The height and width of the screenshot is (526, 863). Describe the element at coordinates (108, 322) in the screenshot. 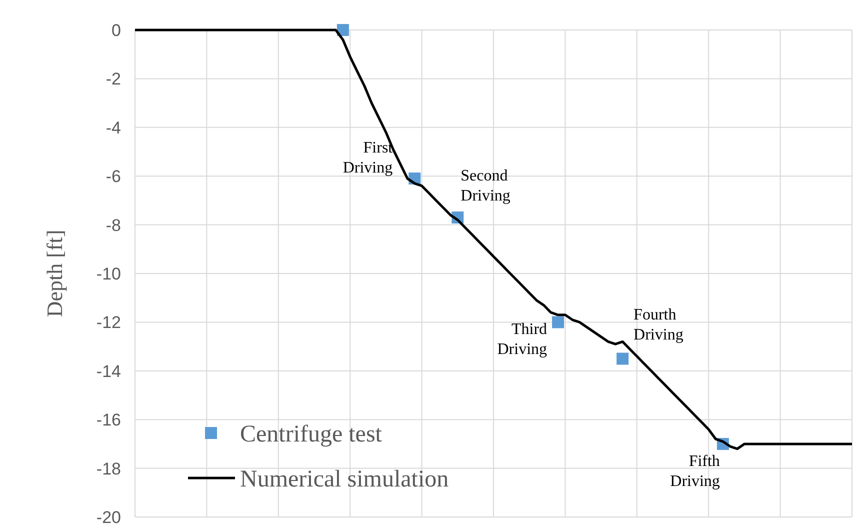

I see `y-tick-label: -12` at that location.